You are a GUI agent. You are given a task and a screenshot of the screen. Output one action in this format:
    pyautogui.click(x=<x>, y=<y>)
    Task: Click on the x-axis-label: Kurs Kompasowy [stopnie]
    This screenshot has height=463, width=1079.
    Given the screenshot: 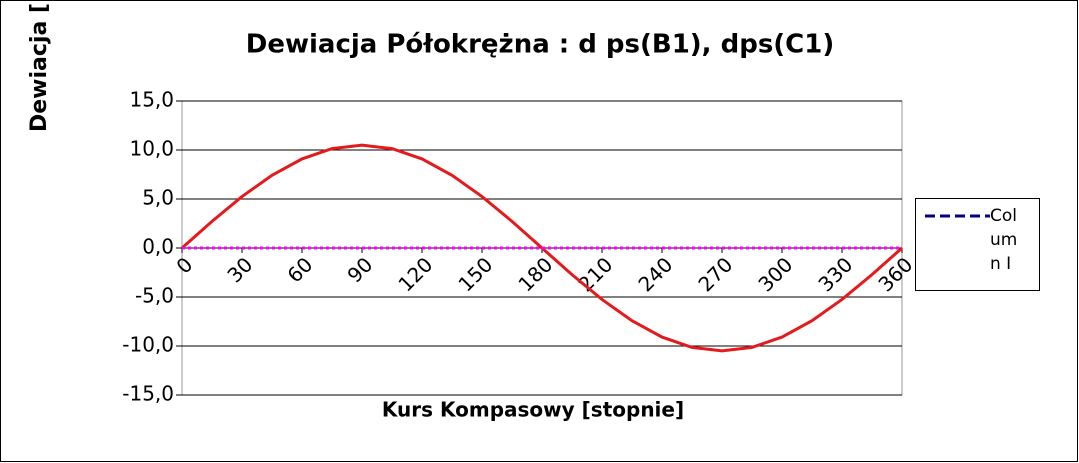 What is the action you would take?
    pyautogui.click(x=533, y=410)
    